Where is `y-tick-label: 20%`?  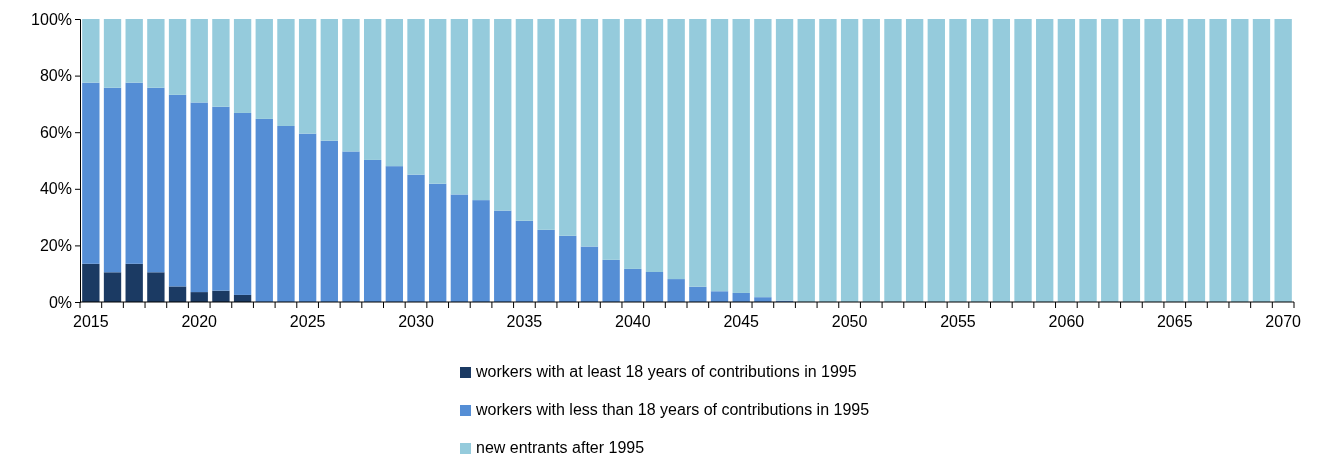 y-tick-label: 20% is located at coordinates (55, 246).